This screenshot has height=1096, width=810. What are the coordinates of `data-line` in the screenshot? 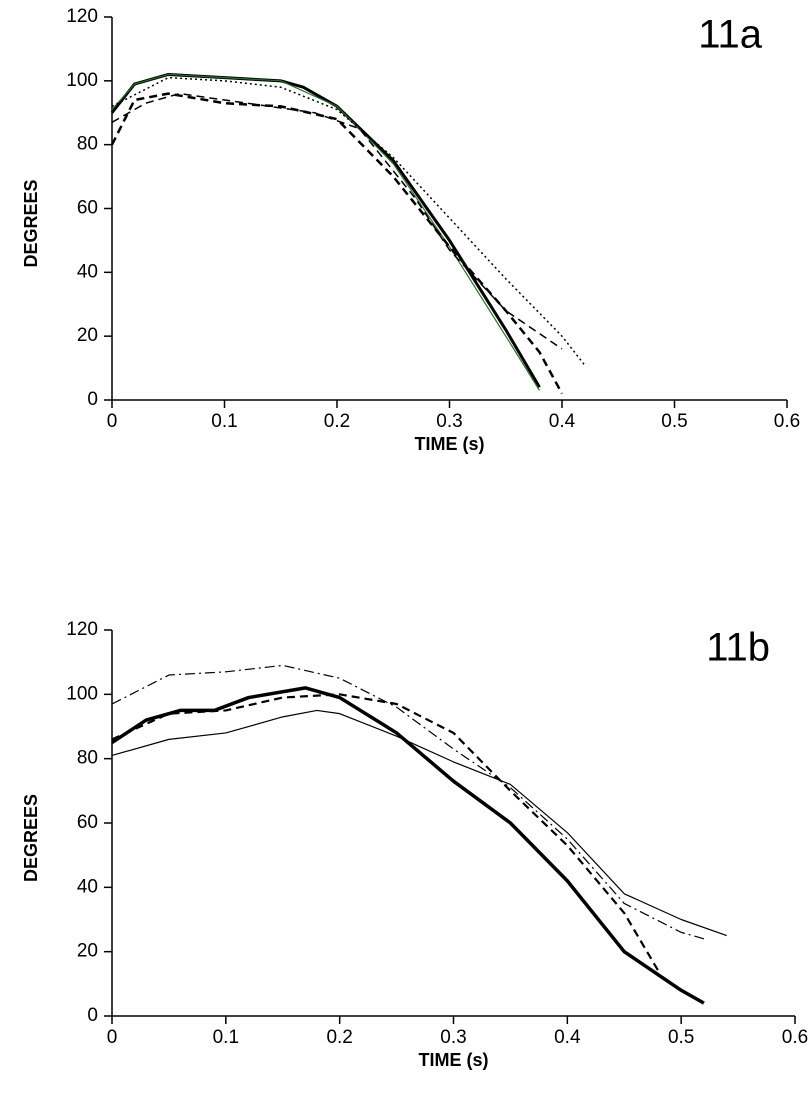 It's located at (337, 221).